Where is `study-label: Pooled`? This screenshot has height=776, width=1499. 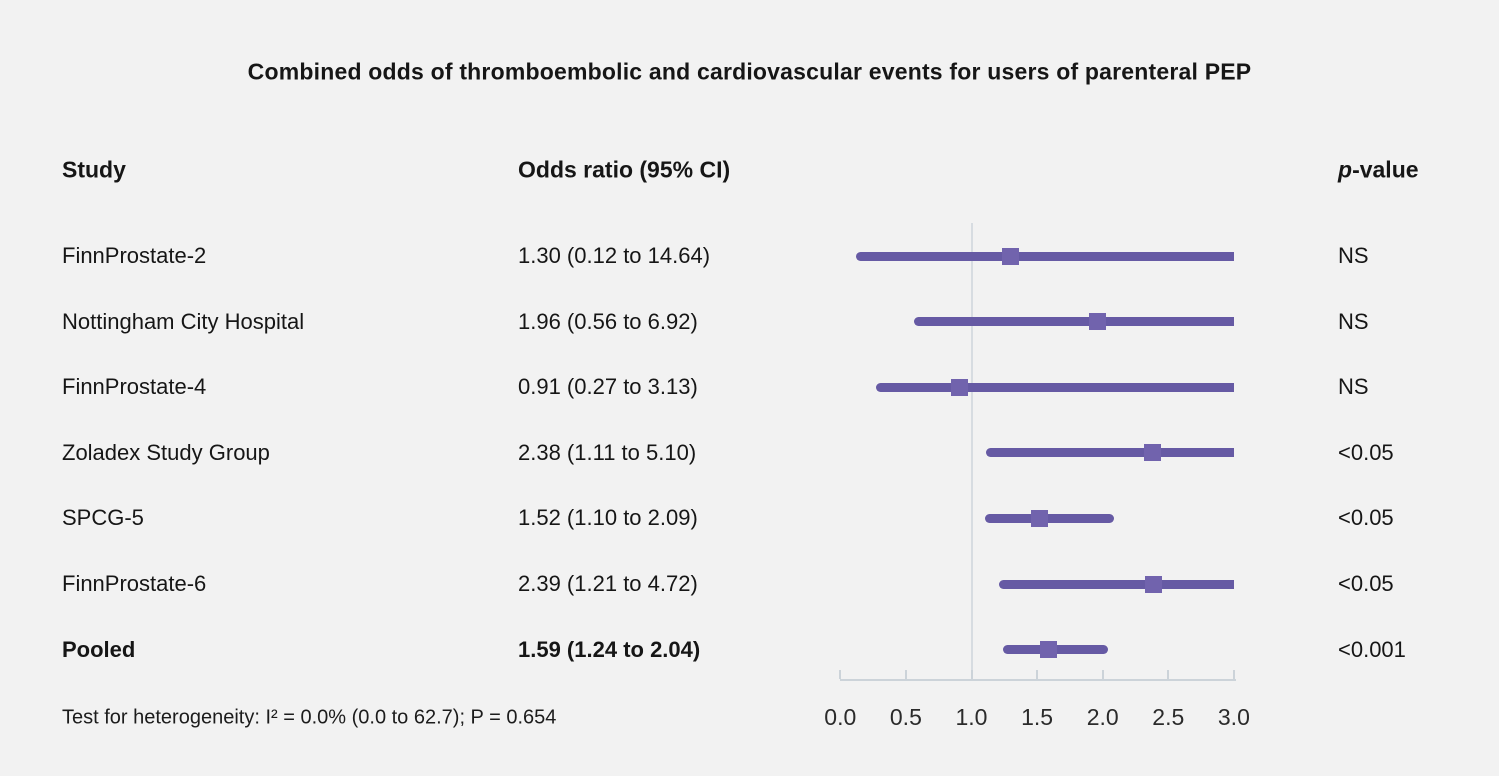
study-label: Pooled is located at coordinates (99, 649).